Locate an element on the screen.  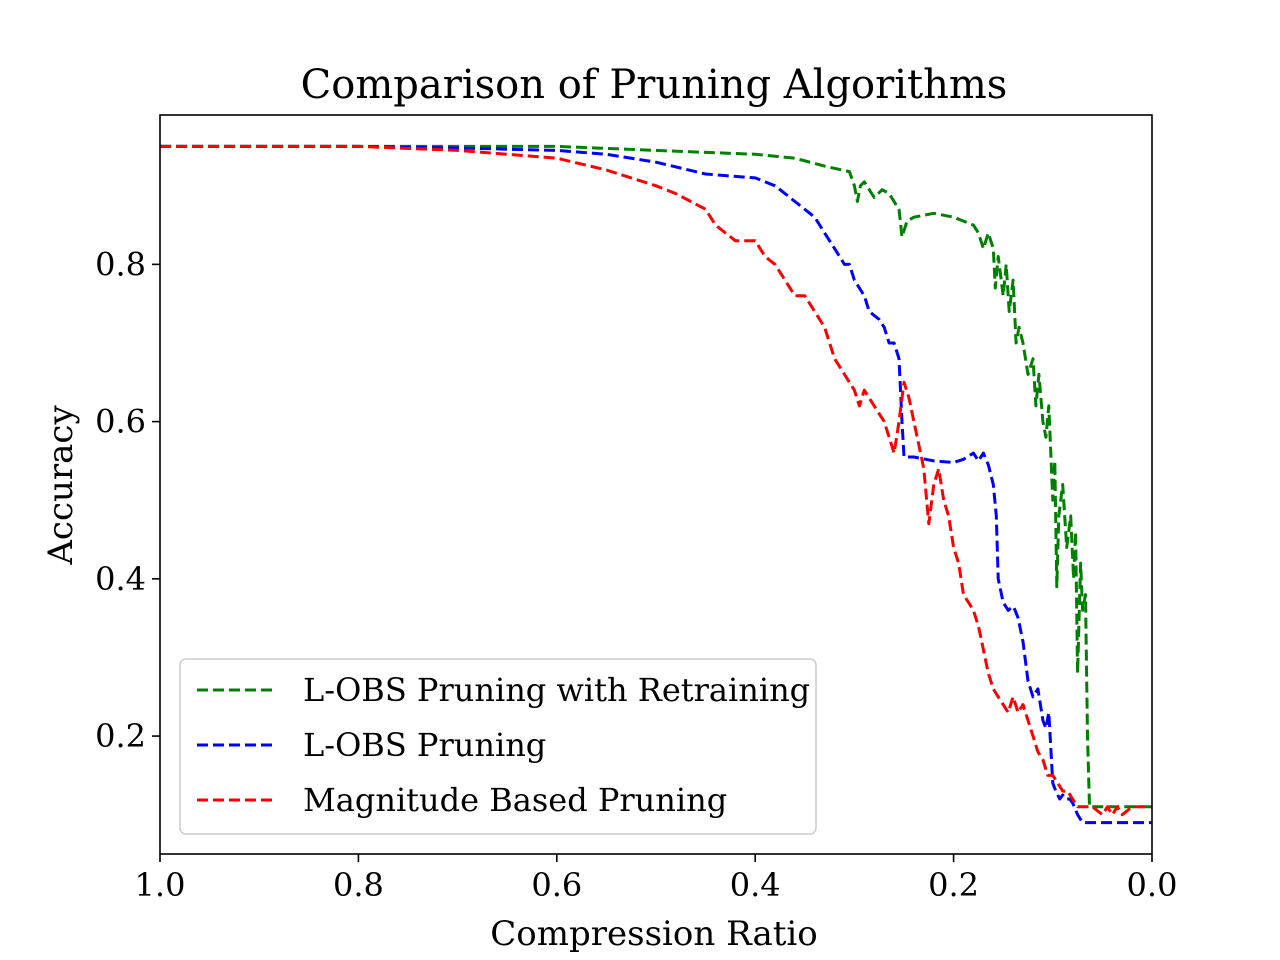
x-tick-label: 1.0 is located at coordinates (160, 885).